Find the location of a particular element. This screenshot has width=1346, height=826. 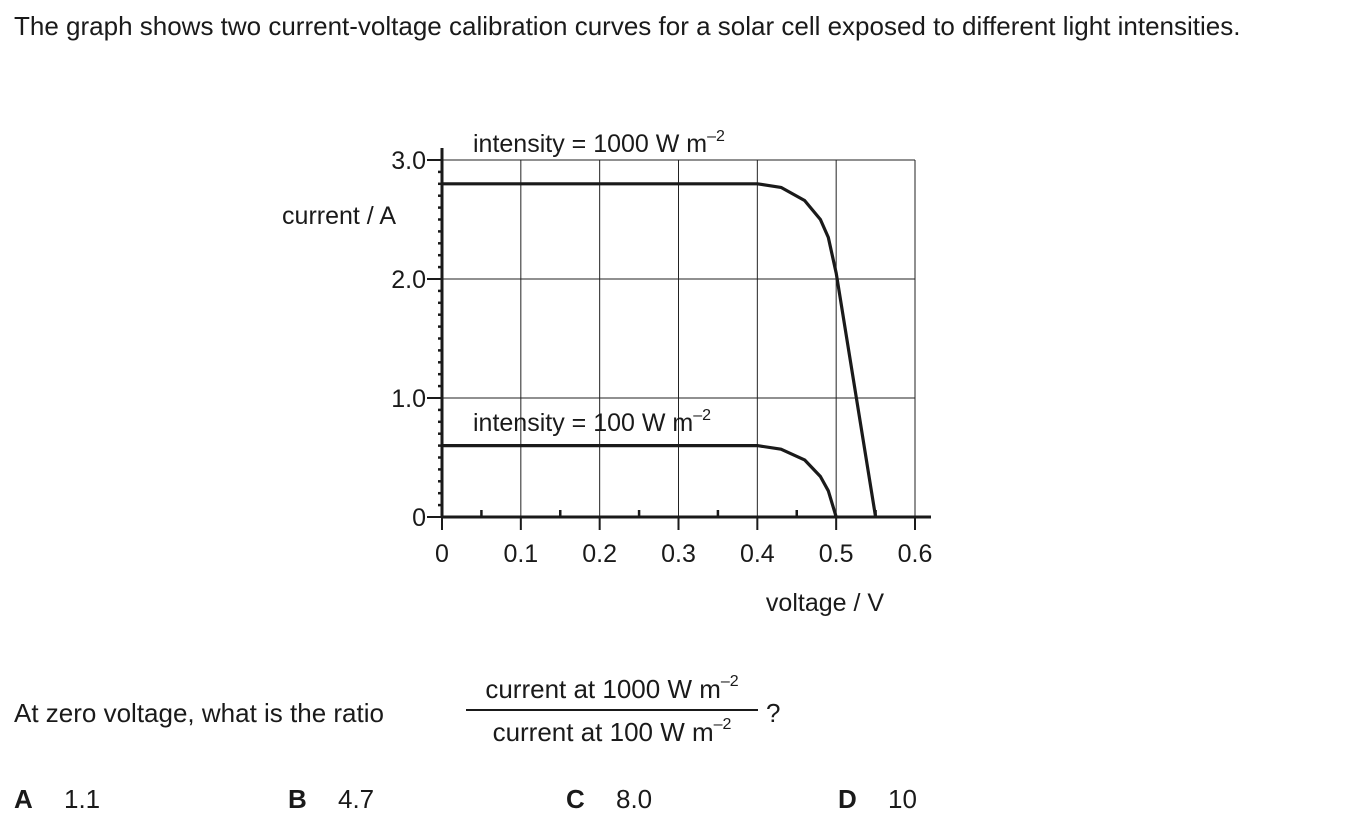

x-axis-label: voltage / V is located at coordinates (825, 603).